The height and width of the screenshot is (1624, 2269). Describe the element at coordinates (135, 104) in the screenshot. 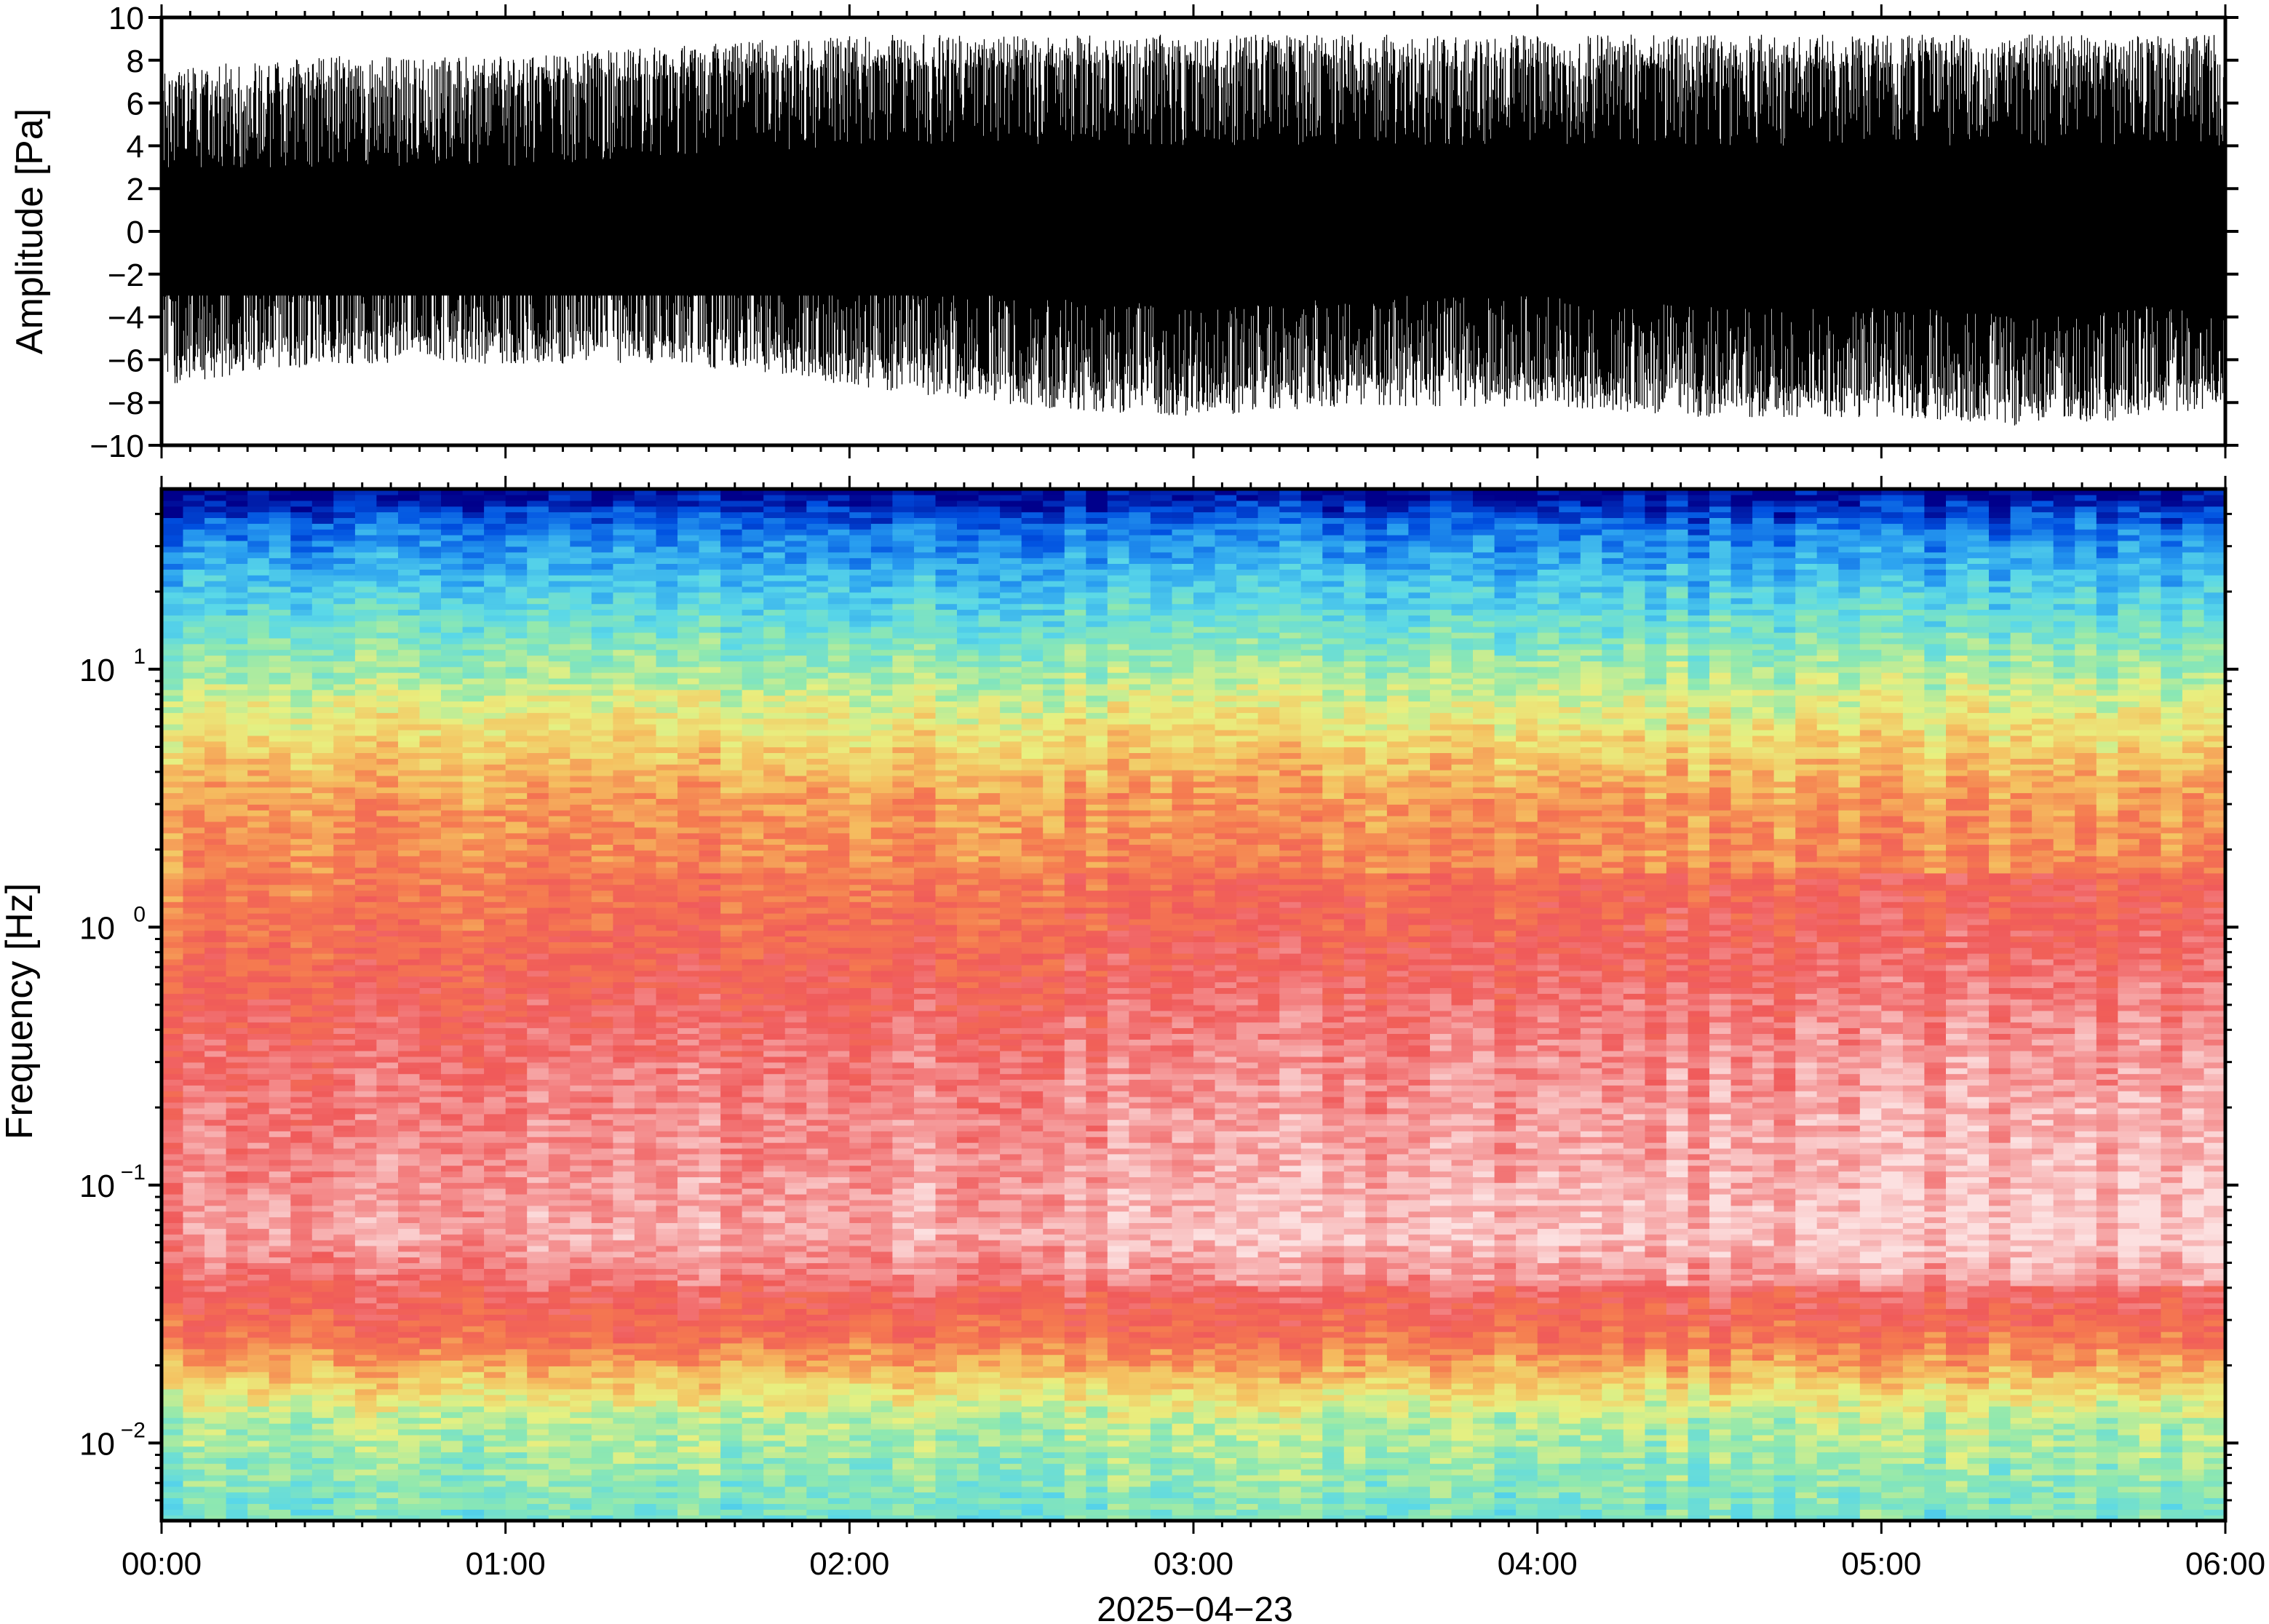

I see `waveform-y-tick-label: 6` at that location.